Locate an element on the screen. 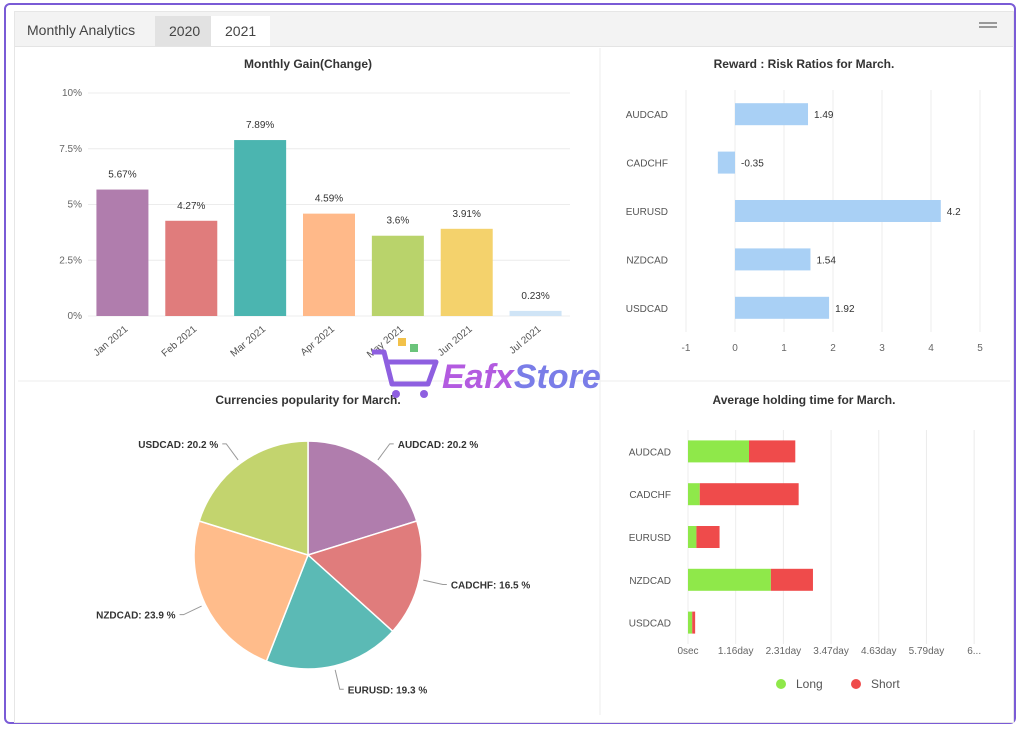  x-tick-label: Feb 2021 is located at coordinates (180, 342).